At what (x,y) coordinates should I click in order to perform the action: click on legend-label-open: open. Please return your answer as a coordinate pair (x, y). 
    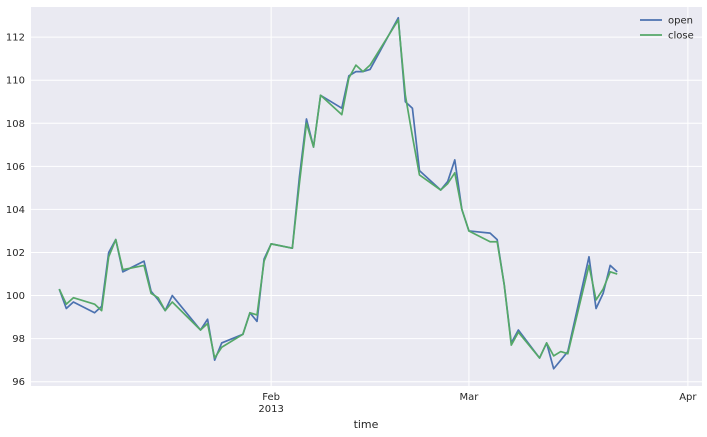
    Looking at the image, I should click on (680, 21).